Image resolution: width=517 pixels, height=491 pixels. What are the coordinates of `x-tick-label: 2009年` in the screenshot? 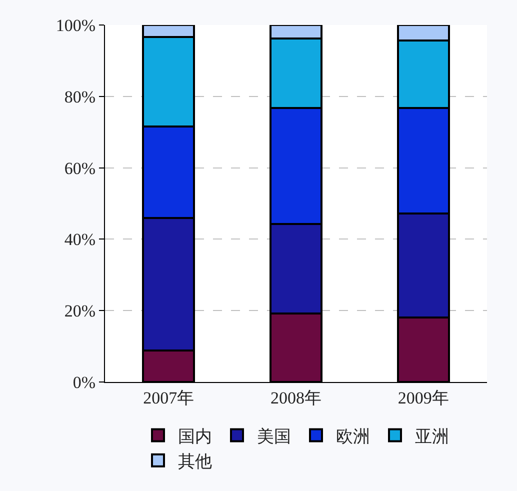 It's located at (423, 398).